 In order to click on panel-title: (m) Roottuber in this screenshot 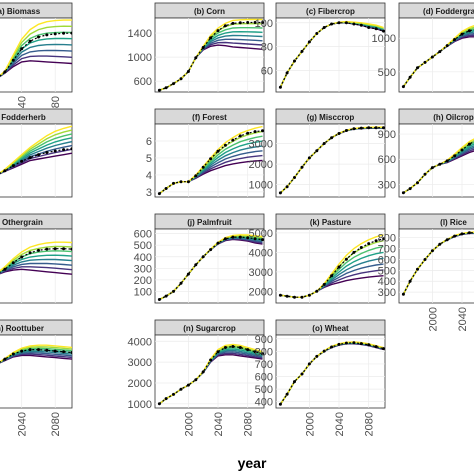, I will do `click(22, 328)`.